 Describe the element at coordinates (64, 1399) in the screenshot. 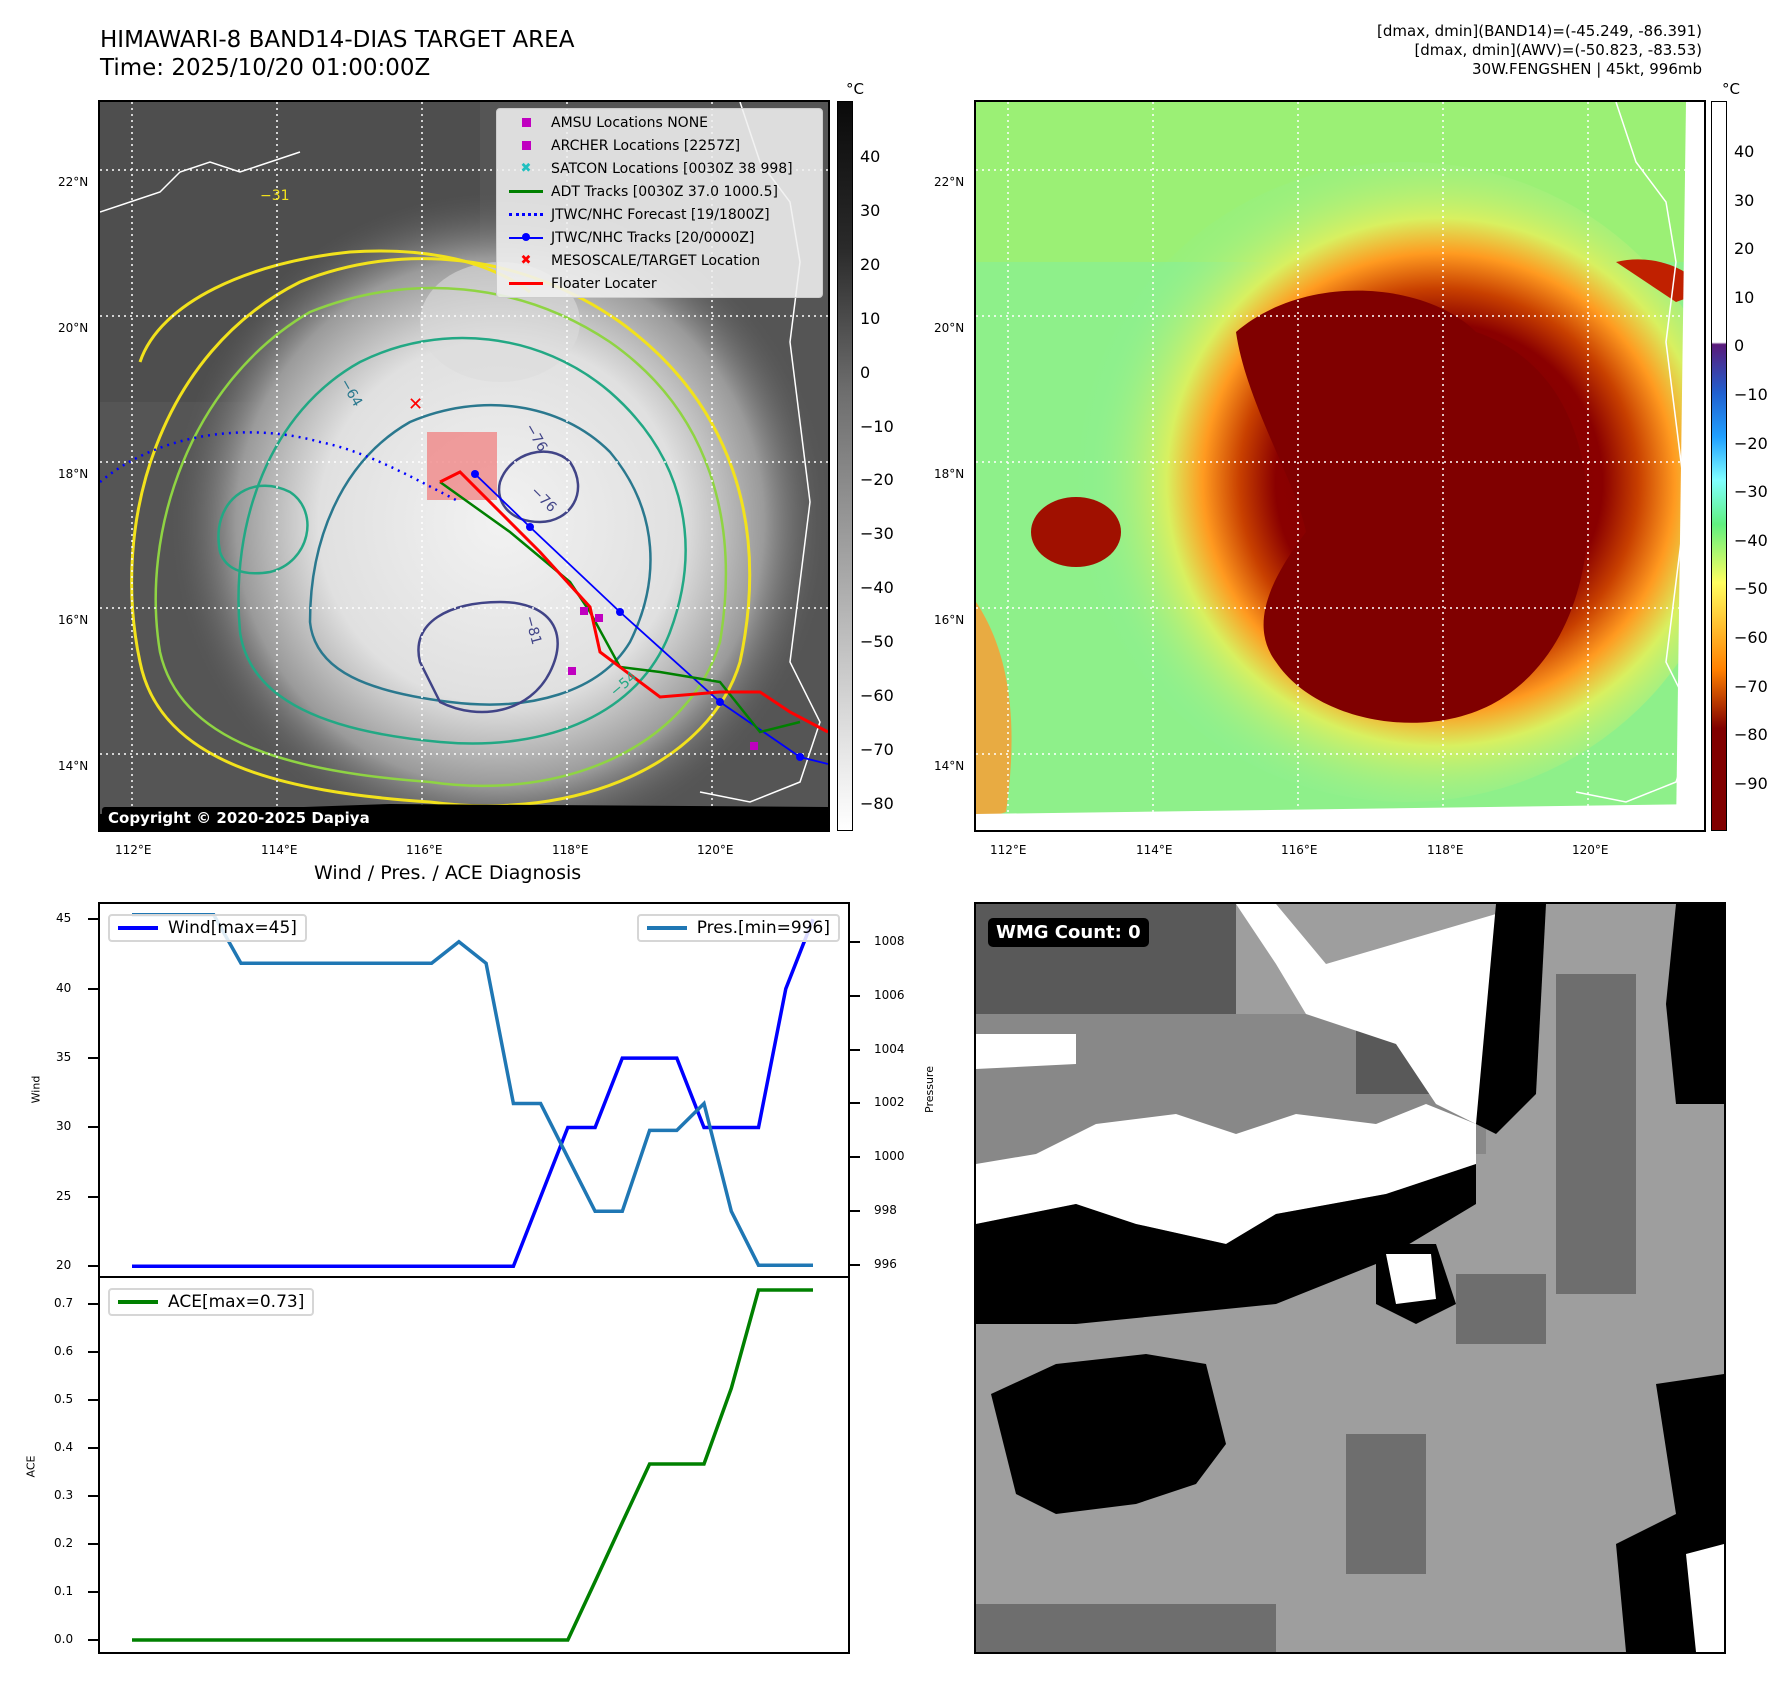

I see `ace-tick-label: 0.5` at that location.